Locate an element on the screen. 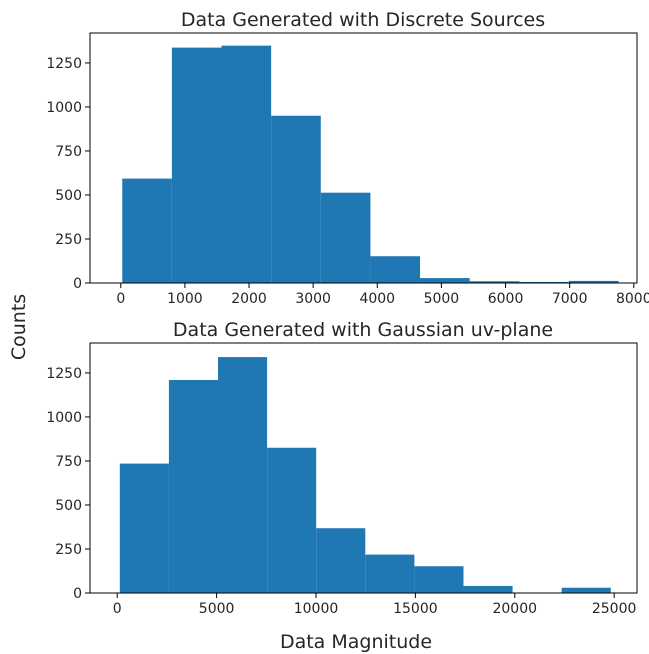 The image size is (649, 654). chart-title: Data Generated with Discrete Sources is located at coordinates (363, 20).